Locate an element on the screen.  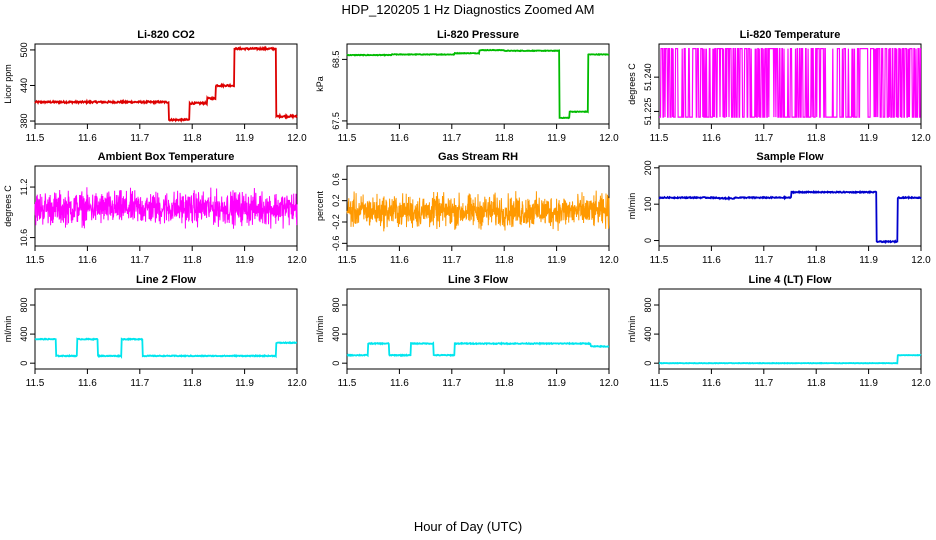
panel-6-xtick-label: 11.9 is located at coordinates (868, 260).